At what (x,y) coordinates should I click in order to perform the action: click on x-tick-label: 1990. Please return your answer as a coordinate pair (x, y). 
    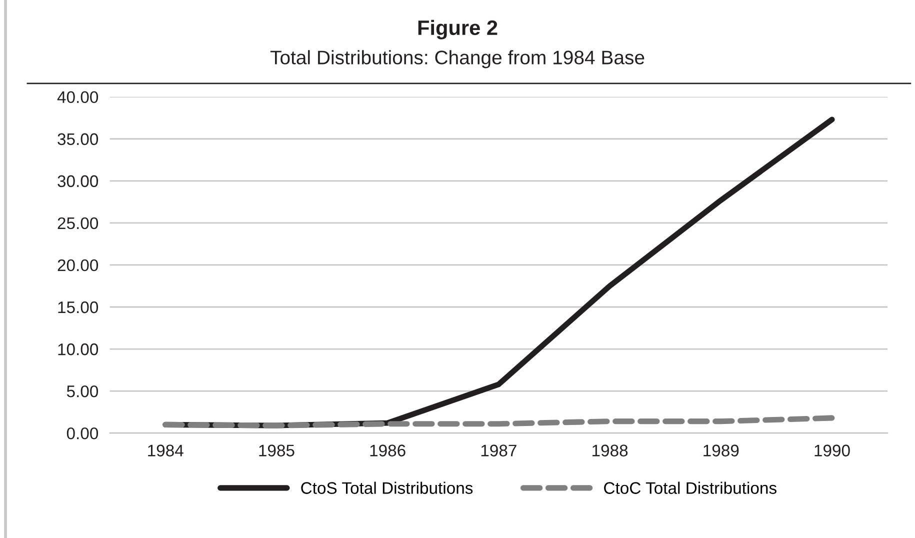
    Looking at the image, I should click on (832, 450).